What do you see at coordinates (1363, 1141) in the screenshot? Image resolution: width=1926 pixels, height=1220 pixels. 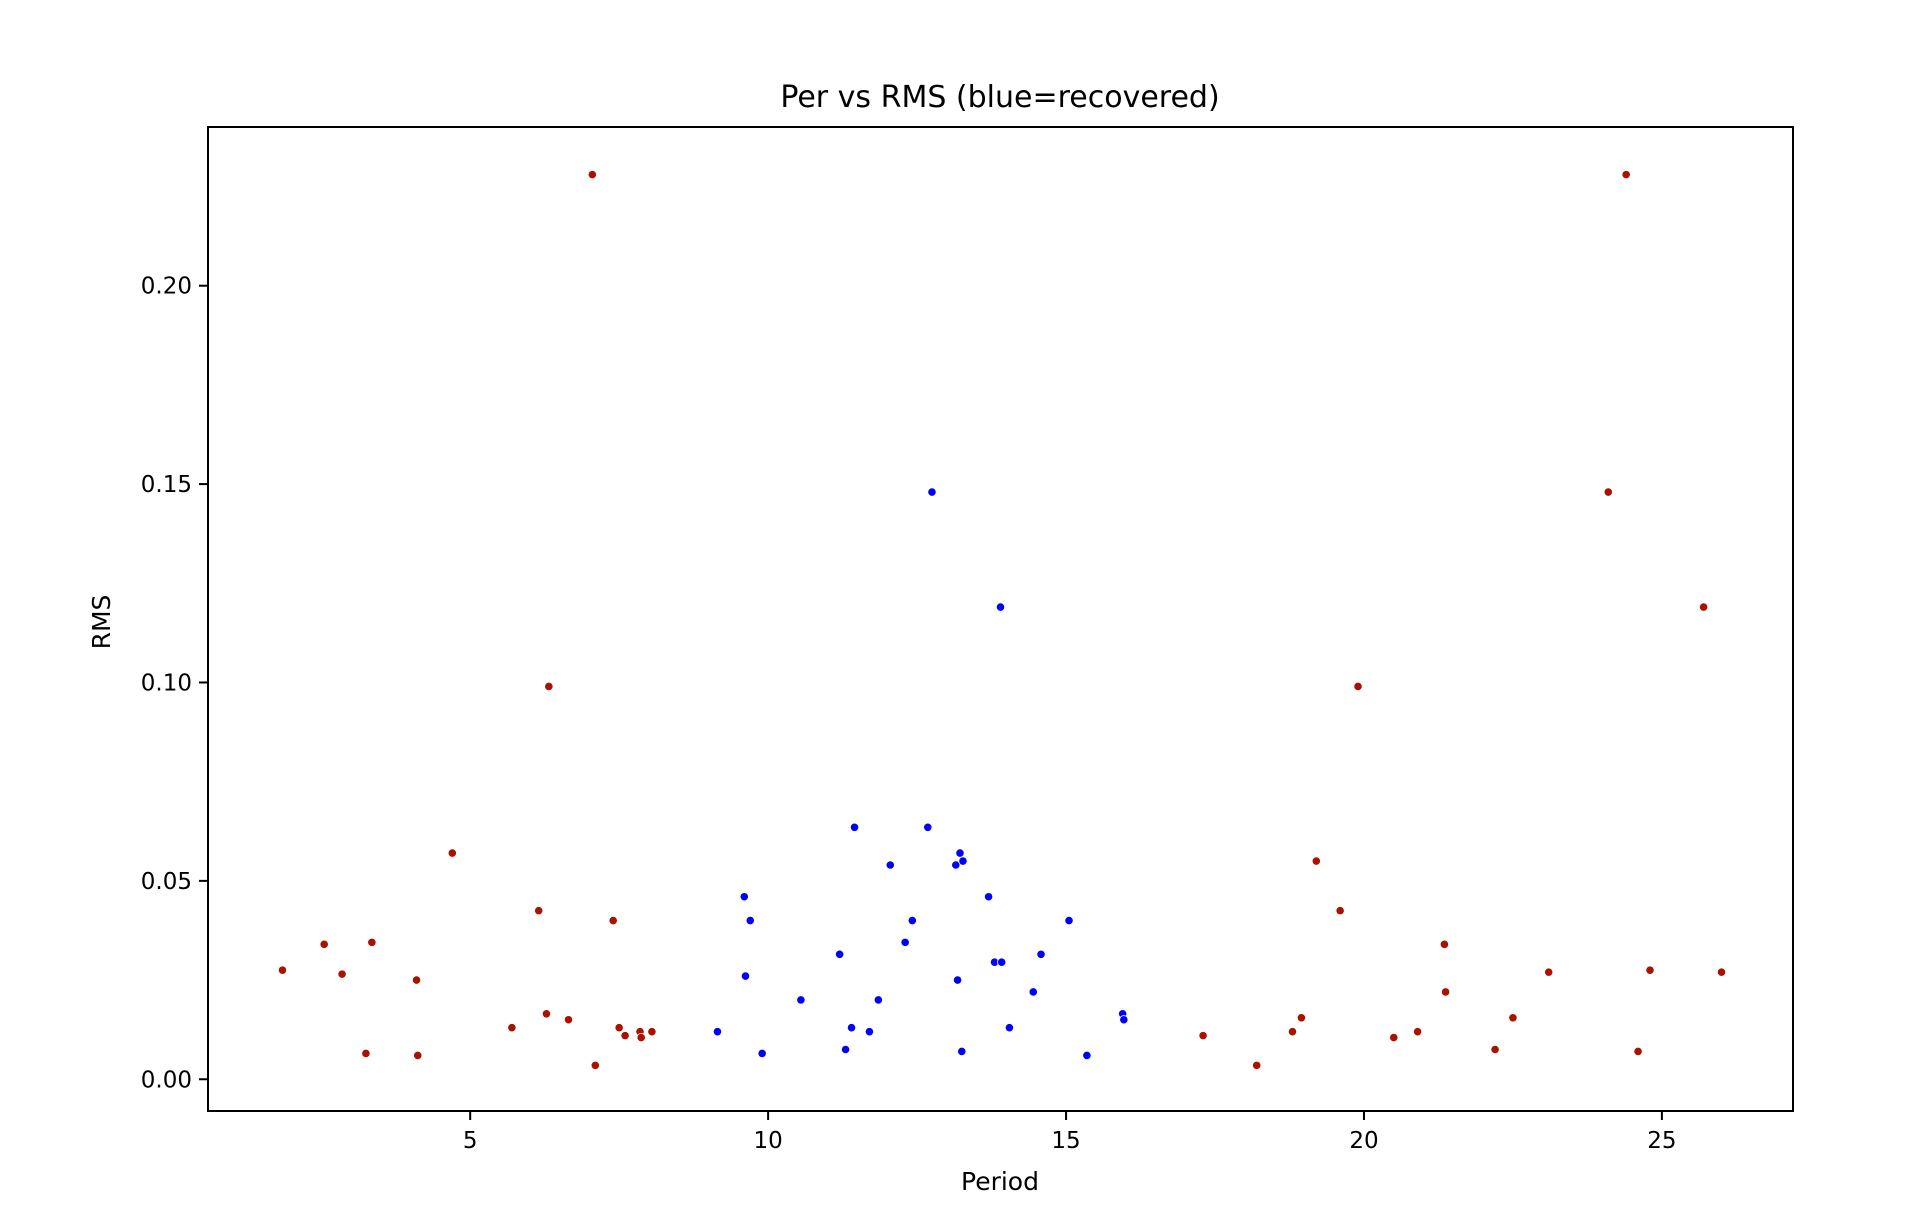 I see `x-tick-label: 20` at bounding box center [1363, 1141].